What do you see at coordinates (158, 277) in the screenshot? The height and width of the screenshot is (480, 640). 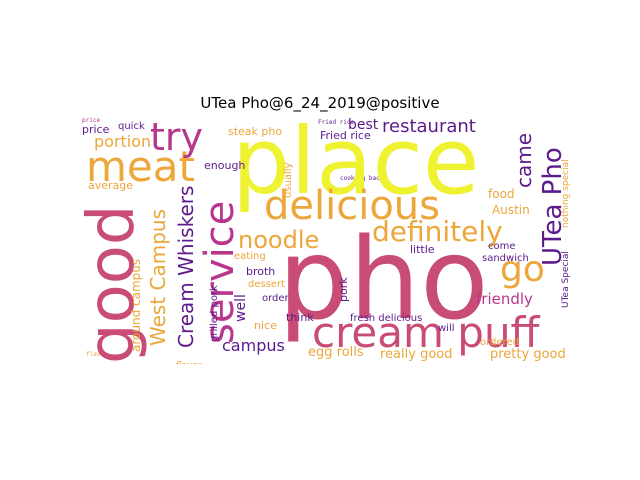 I see `word-west-campus: West Campus` at bounding box center [158, 277].